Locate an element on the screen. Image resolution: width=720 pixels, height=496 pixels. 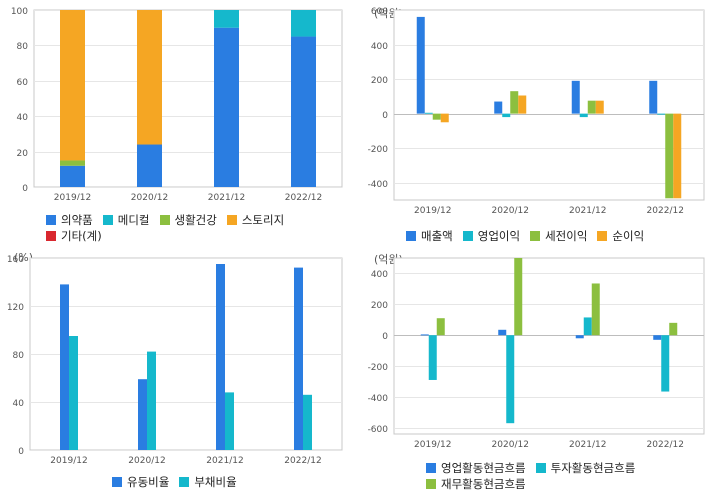
y-tick-label: 40 is located at coordinates (23, 118).